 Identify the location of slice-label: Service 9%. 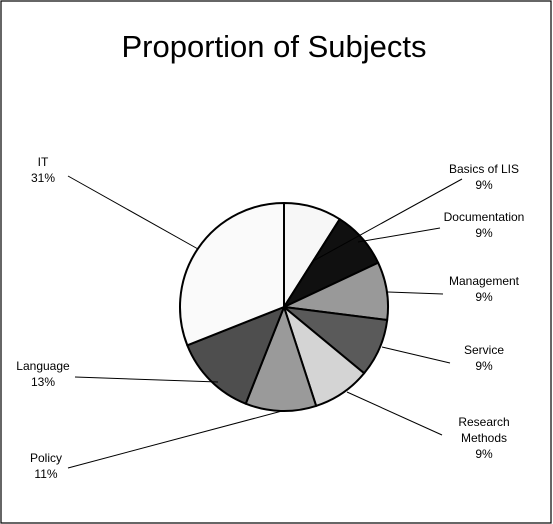
(484, 358).